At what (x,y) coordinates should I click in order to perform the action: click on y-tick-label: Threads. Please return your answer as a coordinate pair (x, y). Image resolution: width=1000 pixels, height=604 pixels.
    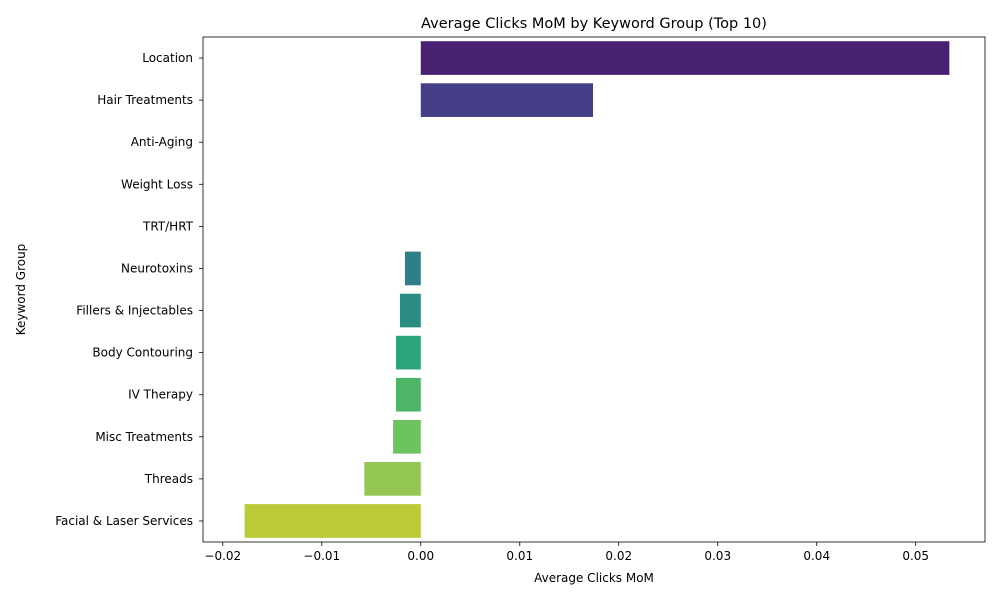
    Looking at the image, I should click on (168, 479).